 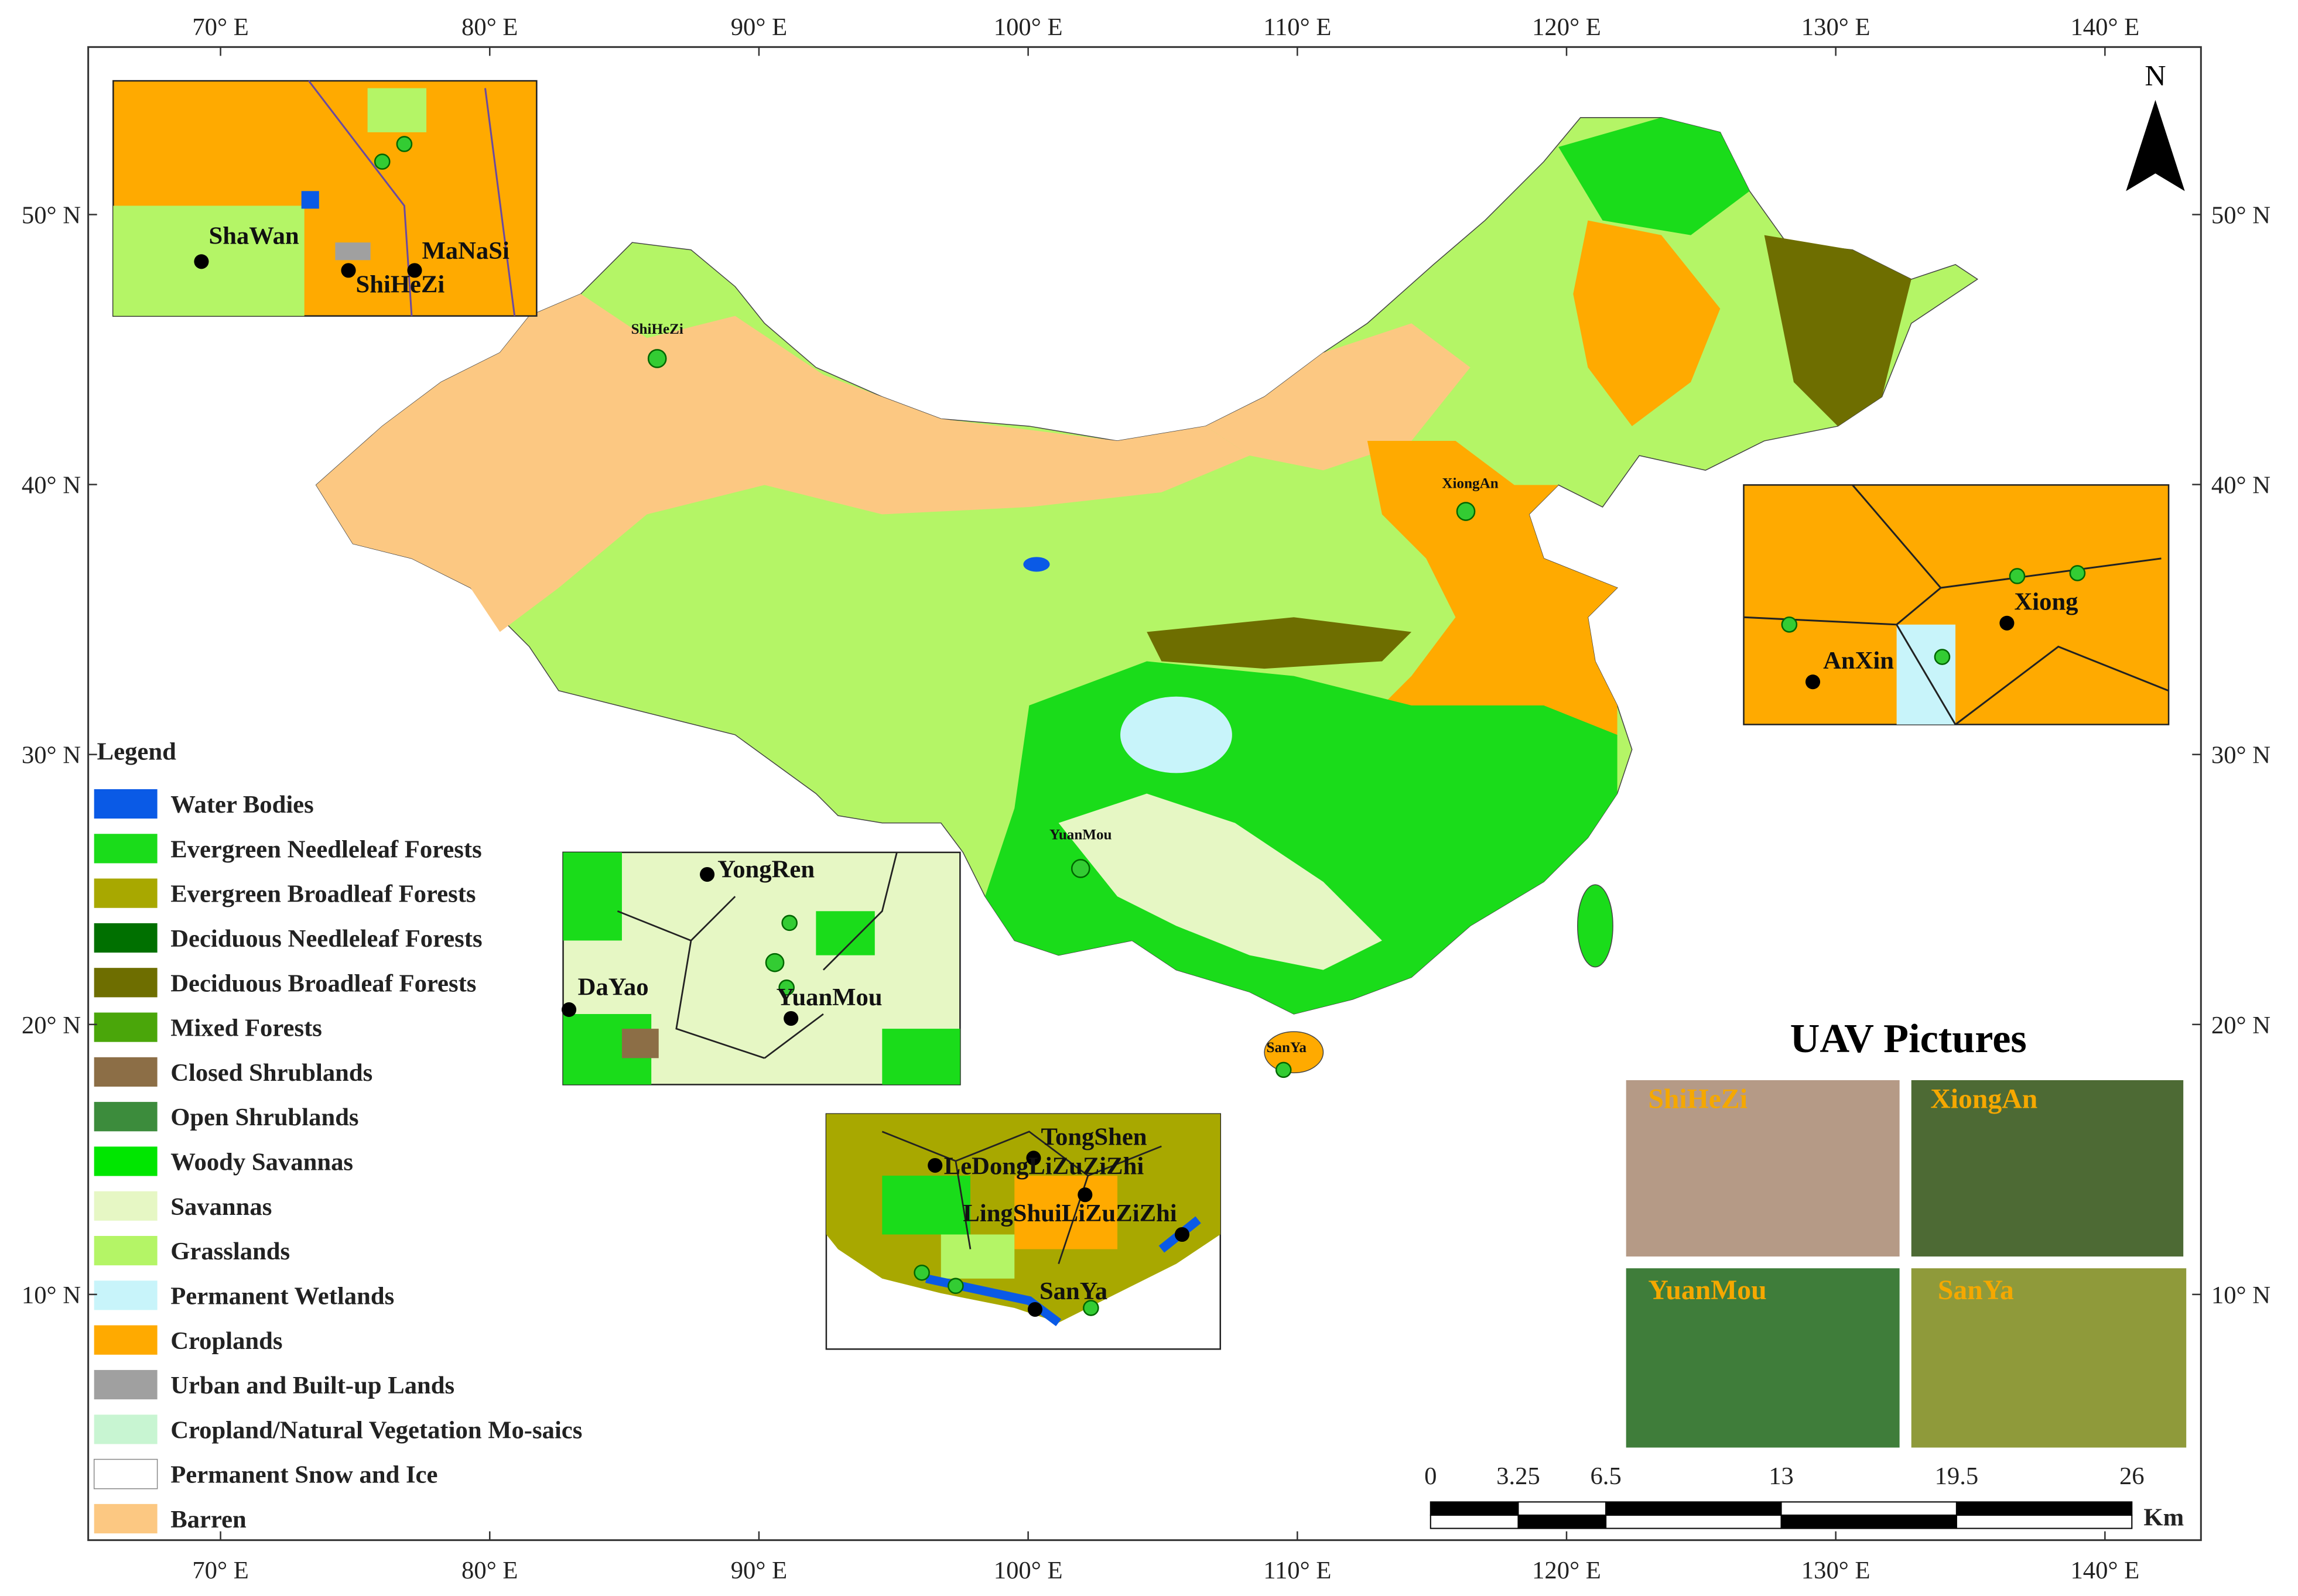 I want to click on scale-label: 0, so click(x=1430, y=1476).